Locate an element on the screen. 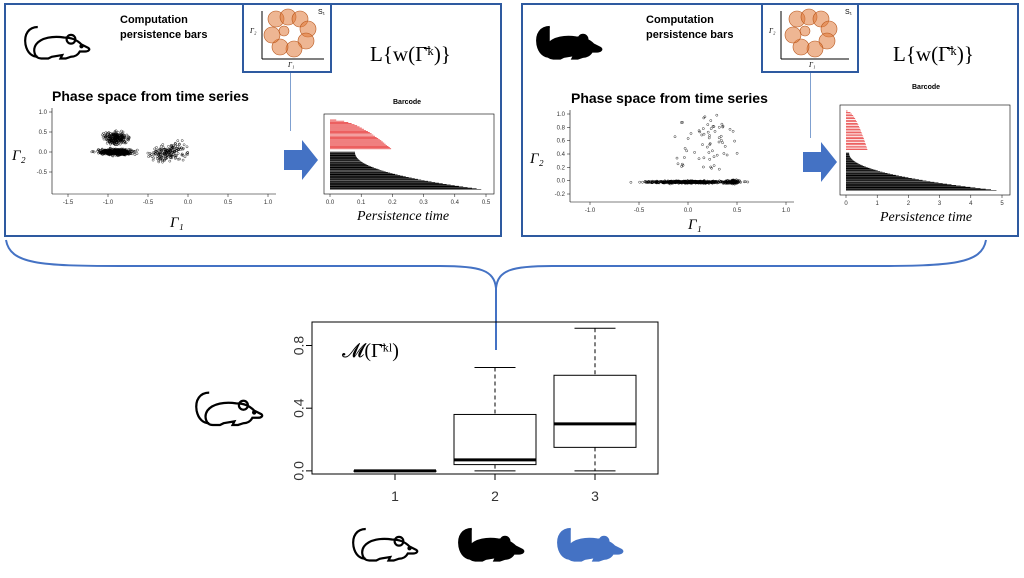  x-tick-label: -1.5 is located at coordinates (68, 203).